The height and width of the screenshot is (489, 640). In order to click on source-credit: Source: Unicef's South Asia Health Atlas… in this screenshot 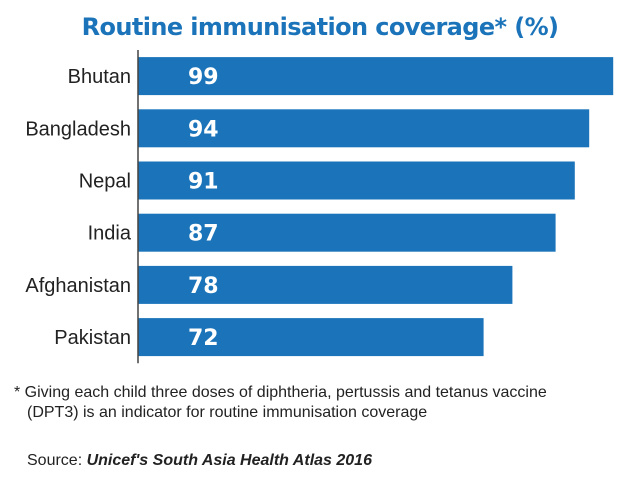, I will do `click(199, 461)`.